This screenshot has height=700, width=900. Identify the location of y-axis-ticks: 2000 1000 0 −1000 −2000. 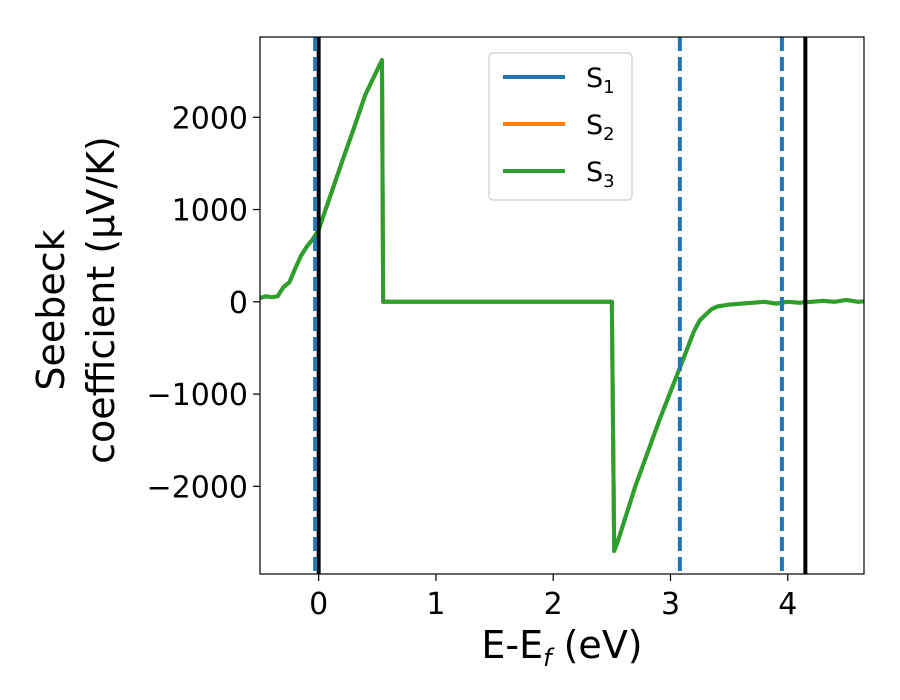
(203, 303).